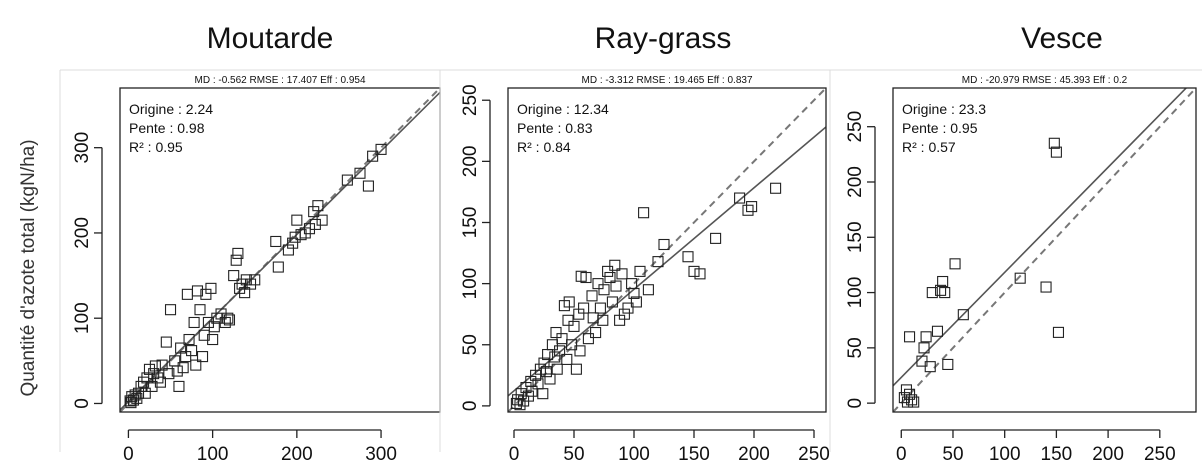 This screenshot has width=1204, height=470. Describe the element at coordinates (555, 128) in the screenshot. I see `annotation: Pente : 0.83` at that location.